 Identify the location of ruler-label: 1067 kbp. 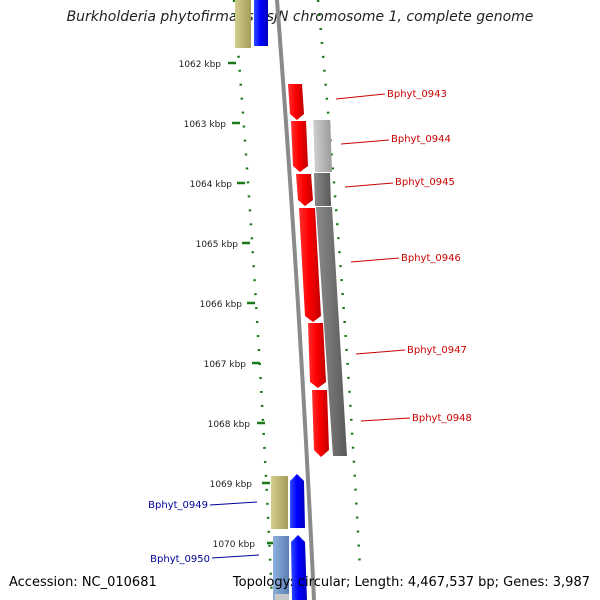
(225, 365).